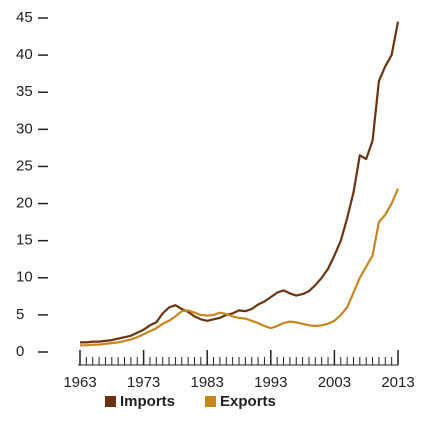  I want to click on legend-label: Exports, so click(248, 401).